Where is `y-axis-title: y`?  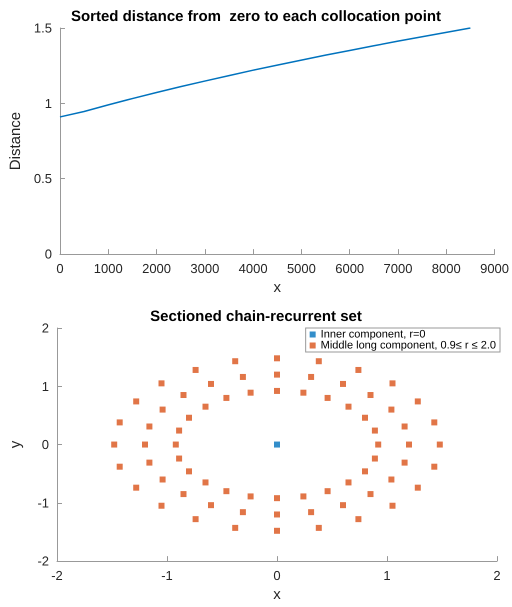
y-axis-title: y is located at coordinates (15, 444).